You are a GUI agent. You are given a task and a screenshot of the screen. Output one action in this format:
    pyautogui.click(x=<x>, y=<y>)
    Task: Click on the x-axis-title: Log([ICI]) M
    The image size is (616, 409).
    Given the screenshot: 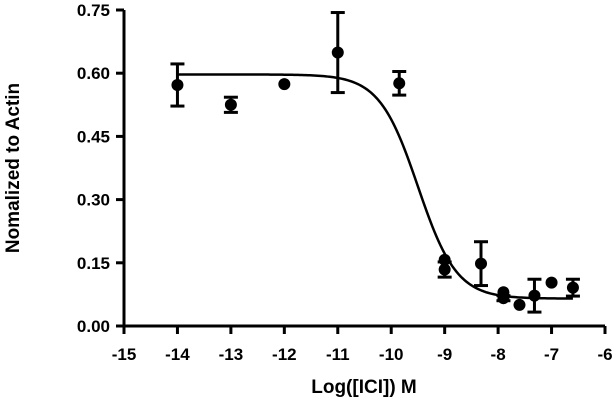 What is the action you would take?
    pyautogui.click(x=364, y=387)
    